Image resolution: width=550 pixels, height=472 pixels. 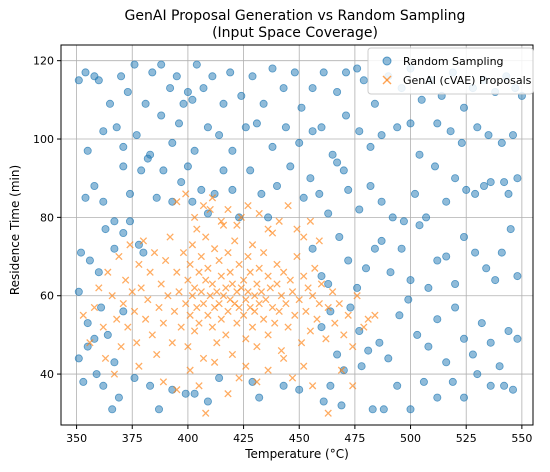 What do you see at coordinates (387, 80) in the screenshot?
I see `legend-genai-marker` at bounding box center [387, 80].